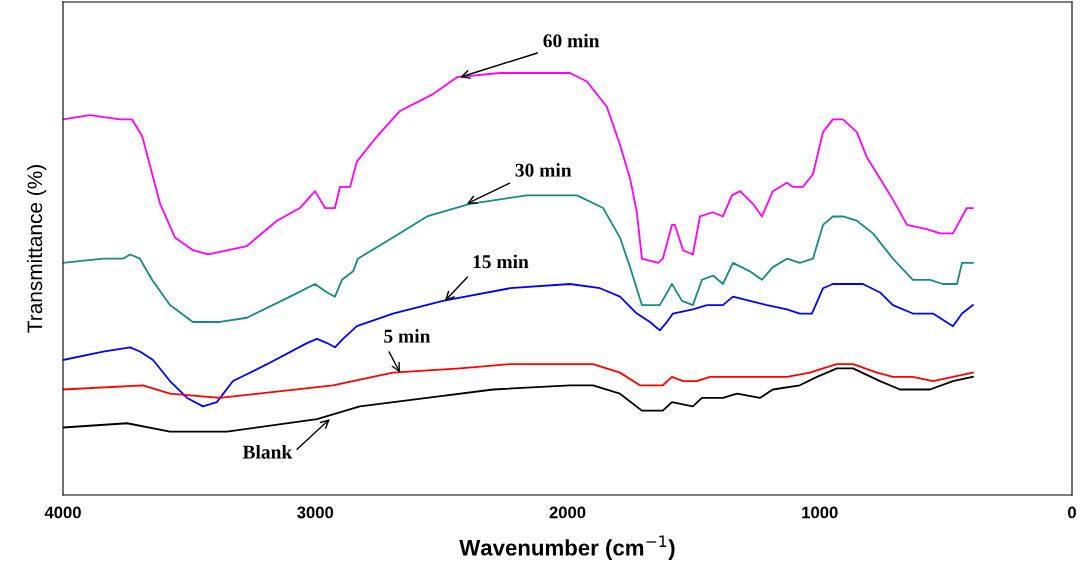 The width and height of the screenshot is (1080, 567). I want to click on x-tick-label: 4000, so click(62, 512).